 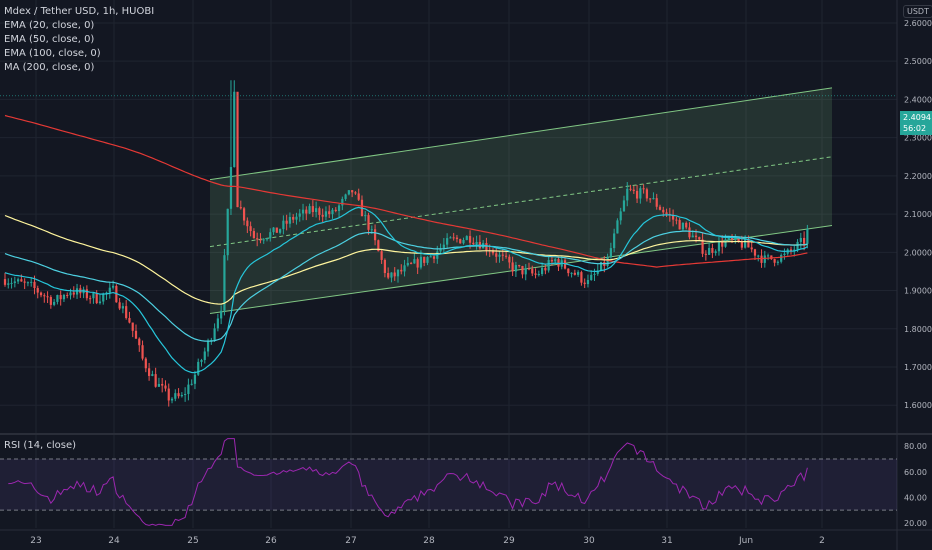 I want to click on time-tick-label: 30, so click(x=589, y=541).